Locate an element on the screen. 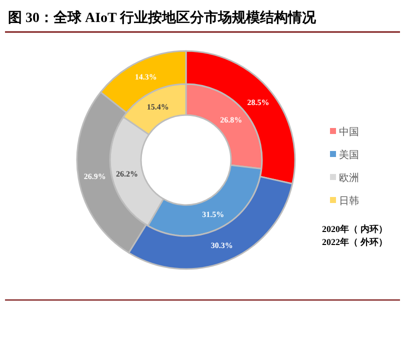 The width and height of the screenshot is (405, 342). data-label: 28.5% is located at coordinates (258, 103).